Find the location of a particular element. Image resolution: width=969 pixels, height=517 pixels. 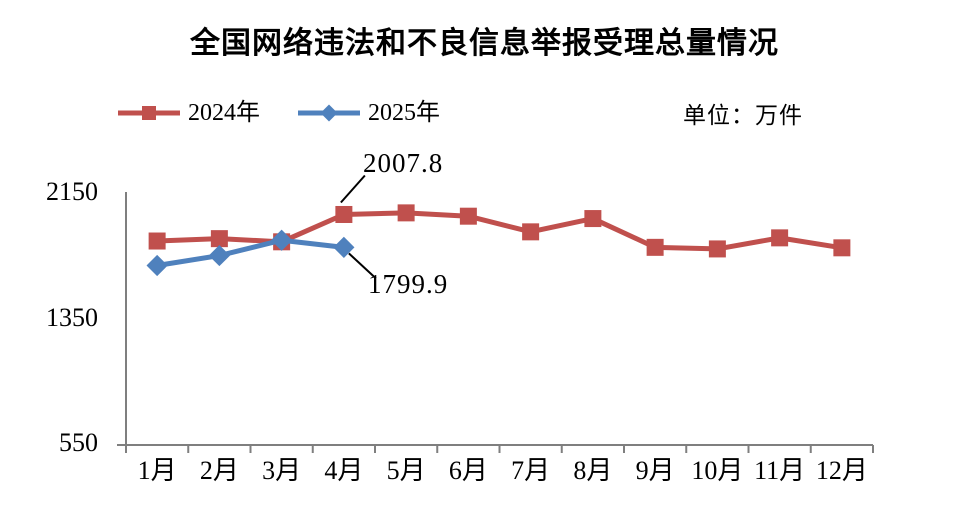

x-axis: 1月 2月 3月 4月 5月 6月 7月 8月 9月 10月 11月 12月 is located at coordinates (484, 472).